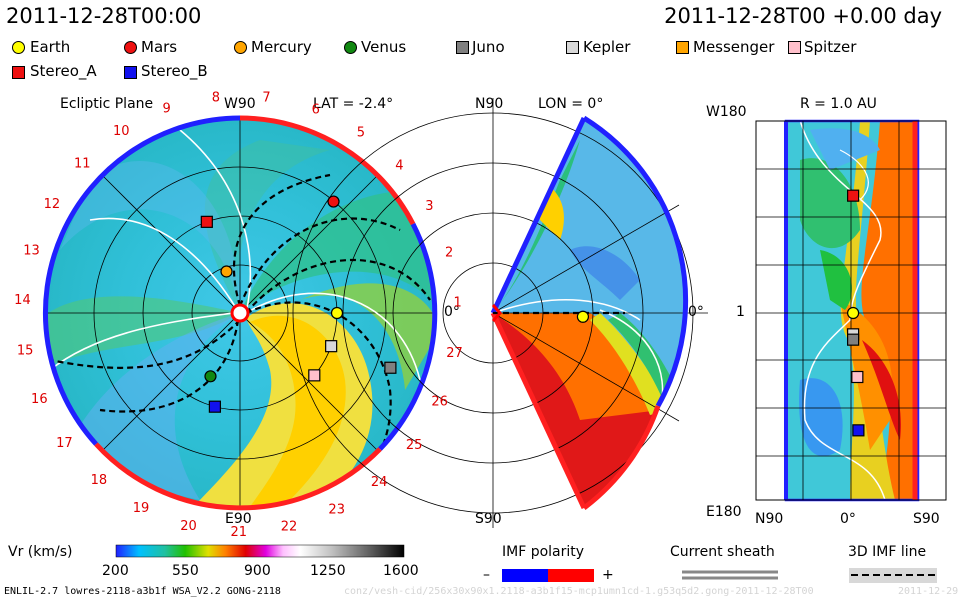 This screenshot has height=600, width=960. Describe the element at coordinates (216, 97) in the screenshot. I see `sector-label-8: 8` at that location.